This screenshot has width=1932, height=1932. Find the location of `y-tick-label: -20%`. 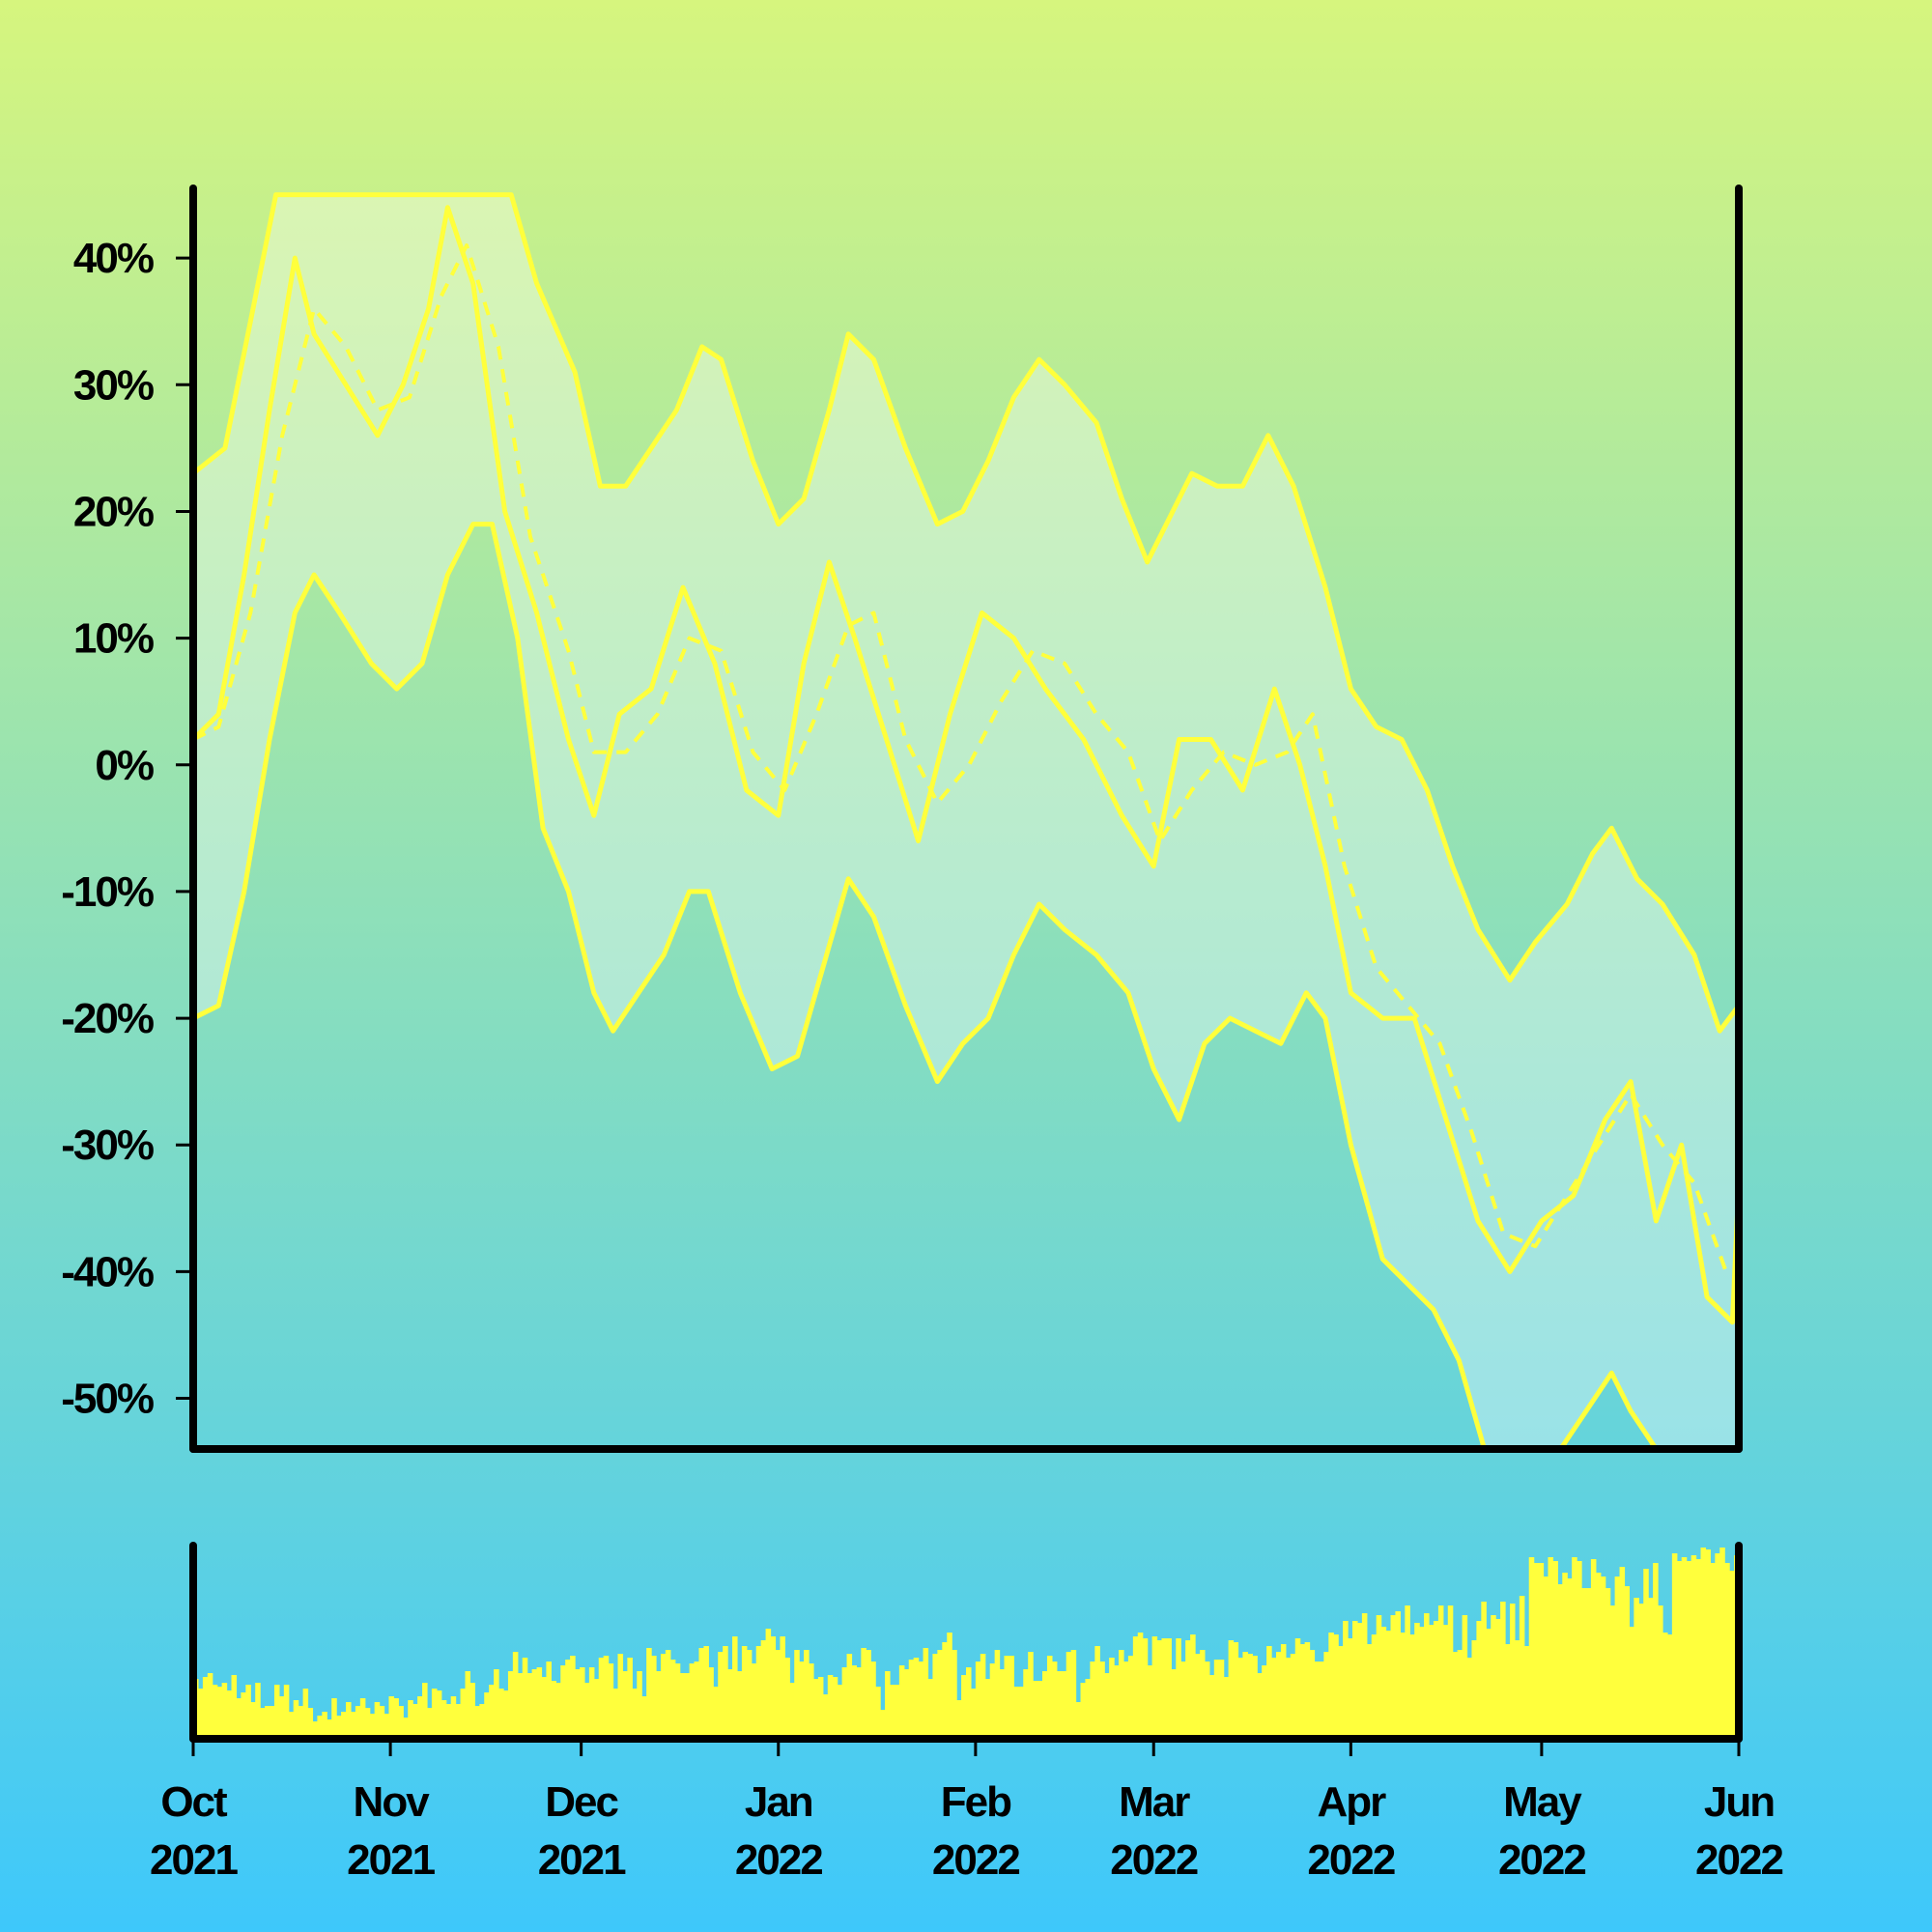

y-tick-label: -20% is located at coordinates (107, 1018).